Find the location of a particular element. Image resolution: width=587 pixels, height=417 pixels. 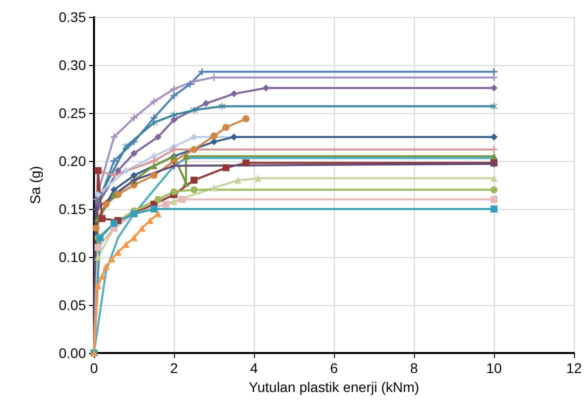

x-tick-label: 4 is located at coordinates (254, 368).